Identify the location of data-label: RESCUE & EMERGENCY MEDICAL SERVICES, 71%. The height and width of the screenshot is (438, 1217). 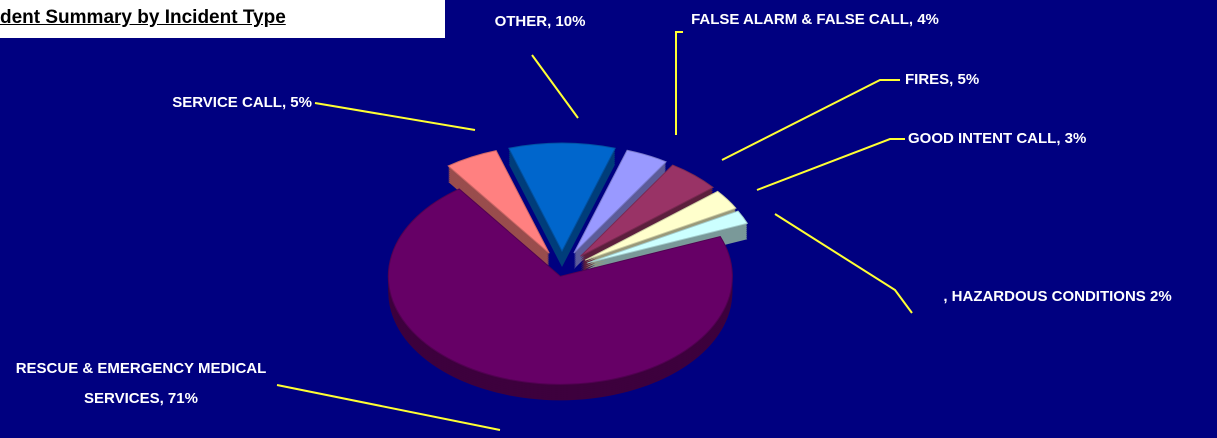
(141, 383).